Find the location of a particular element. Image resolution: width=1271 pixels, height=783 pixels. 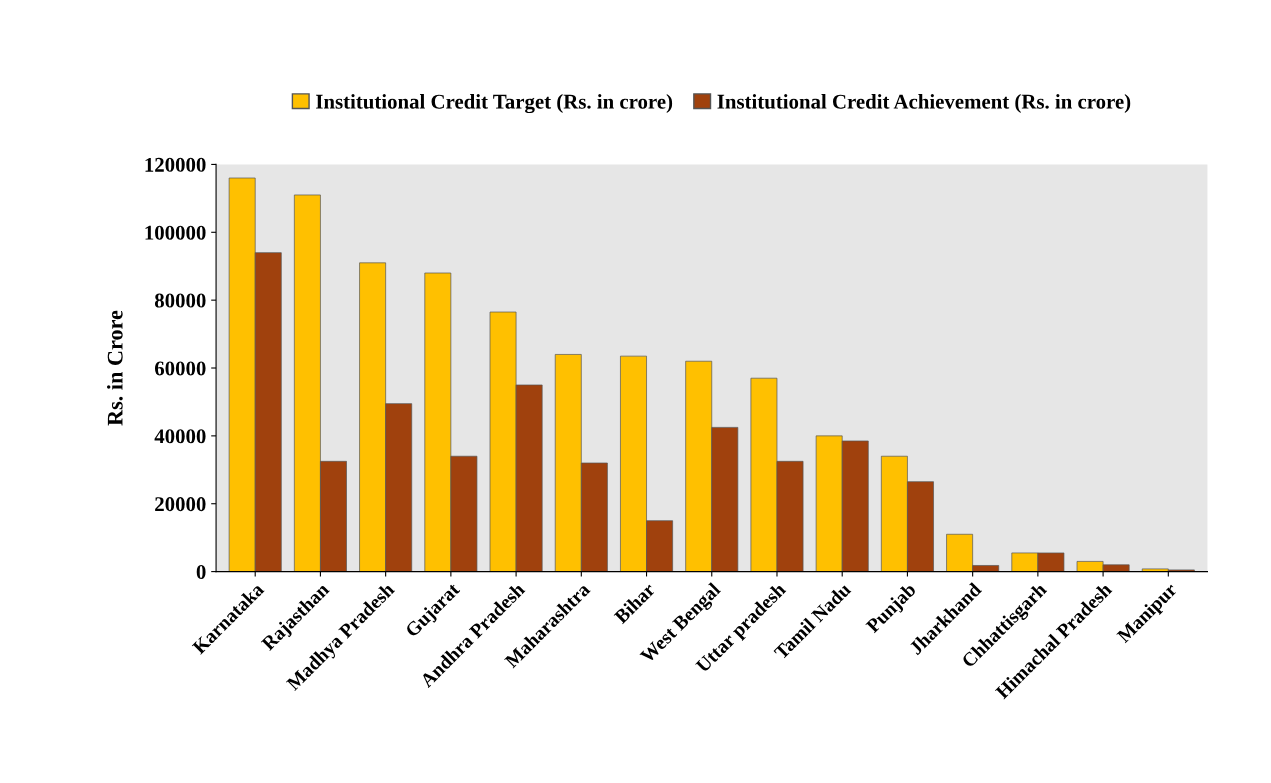

y-tick-label: 20000 is located at coordinates (180, 504).